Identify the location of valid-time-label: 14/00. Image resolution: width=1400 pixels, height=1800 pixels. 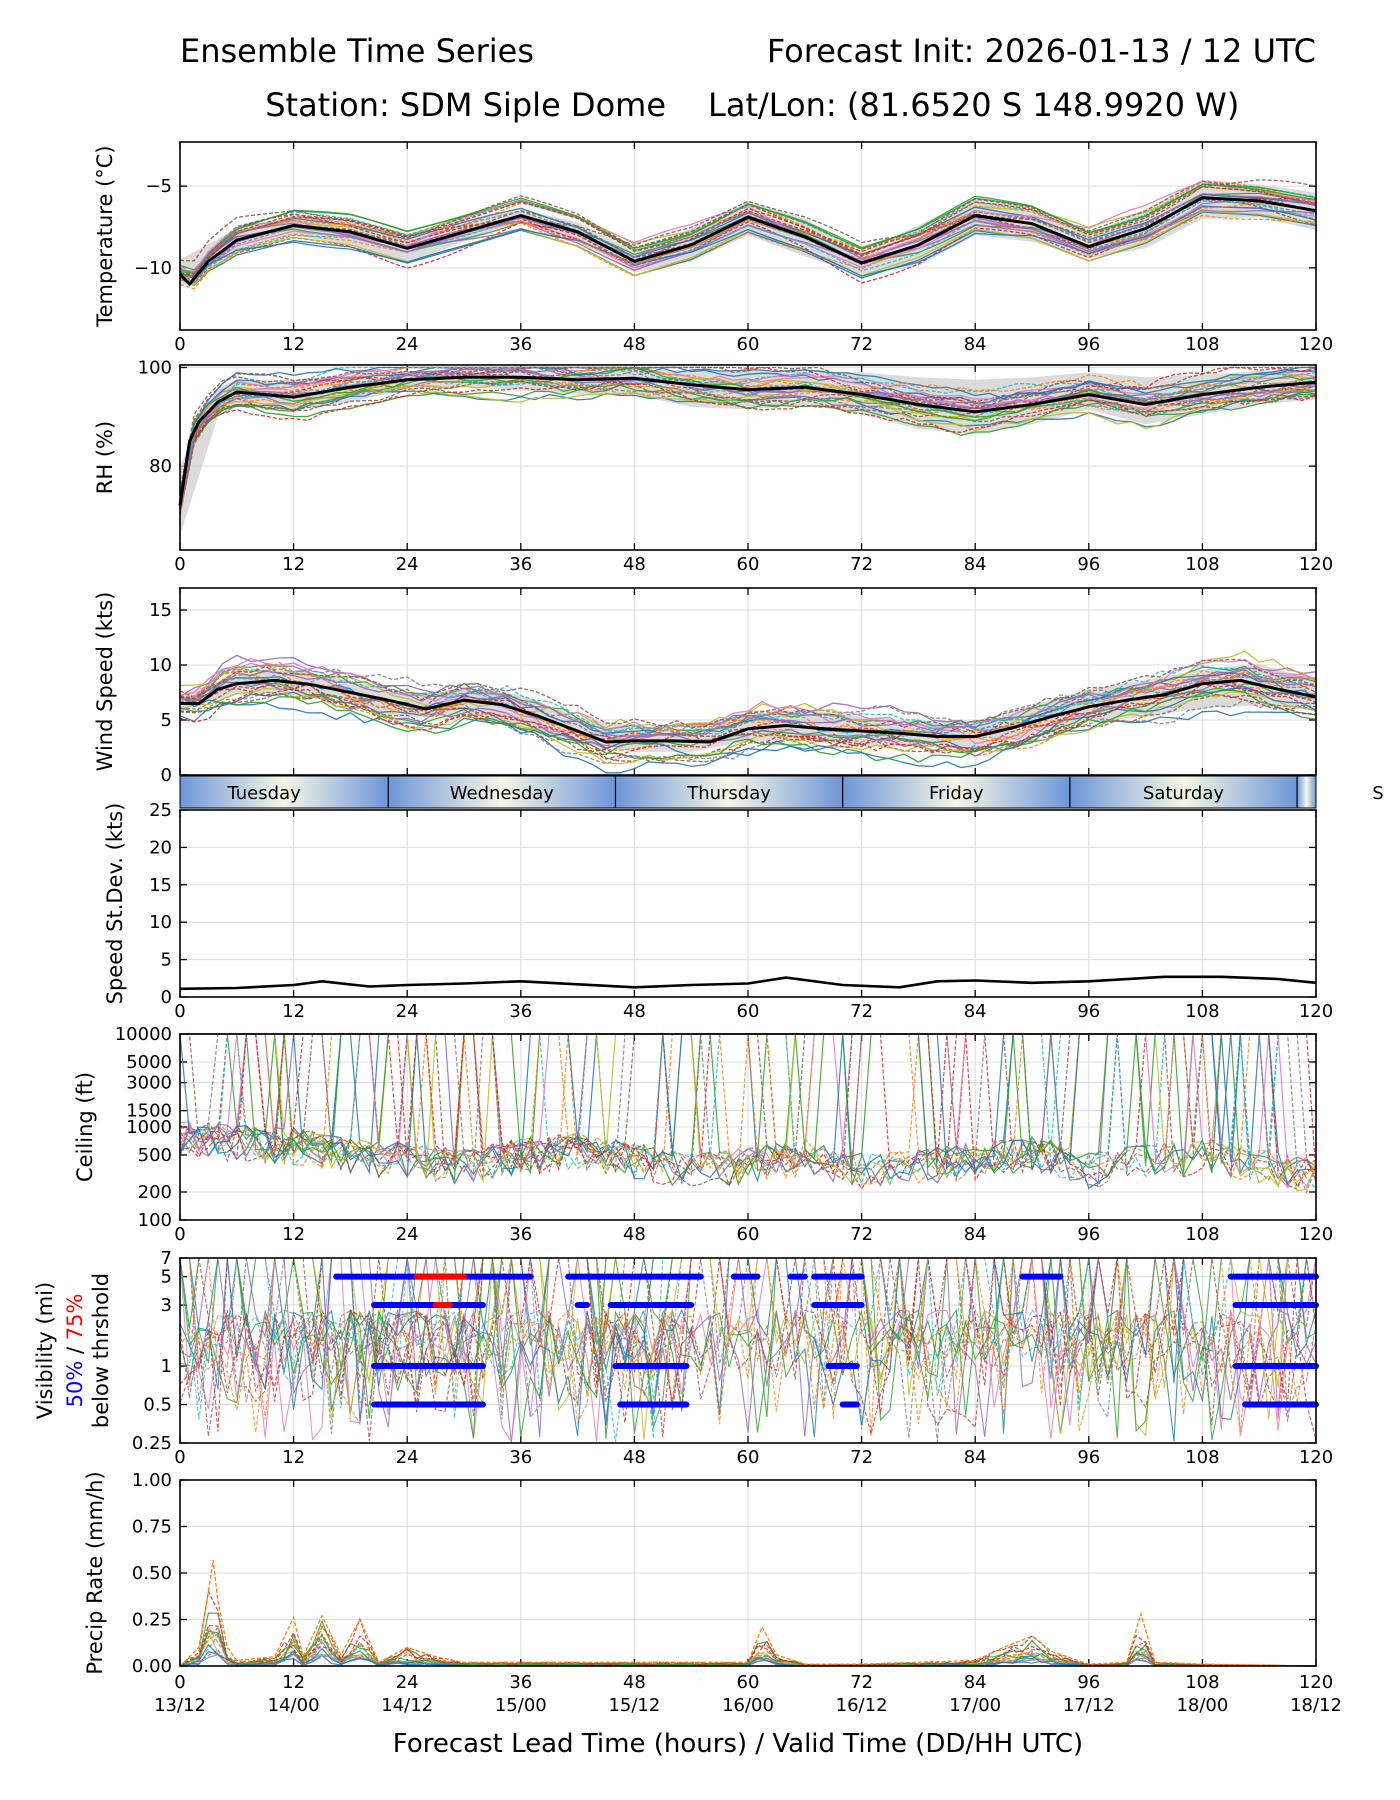
(294, 1705).